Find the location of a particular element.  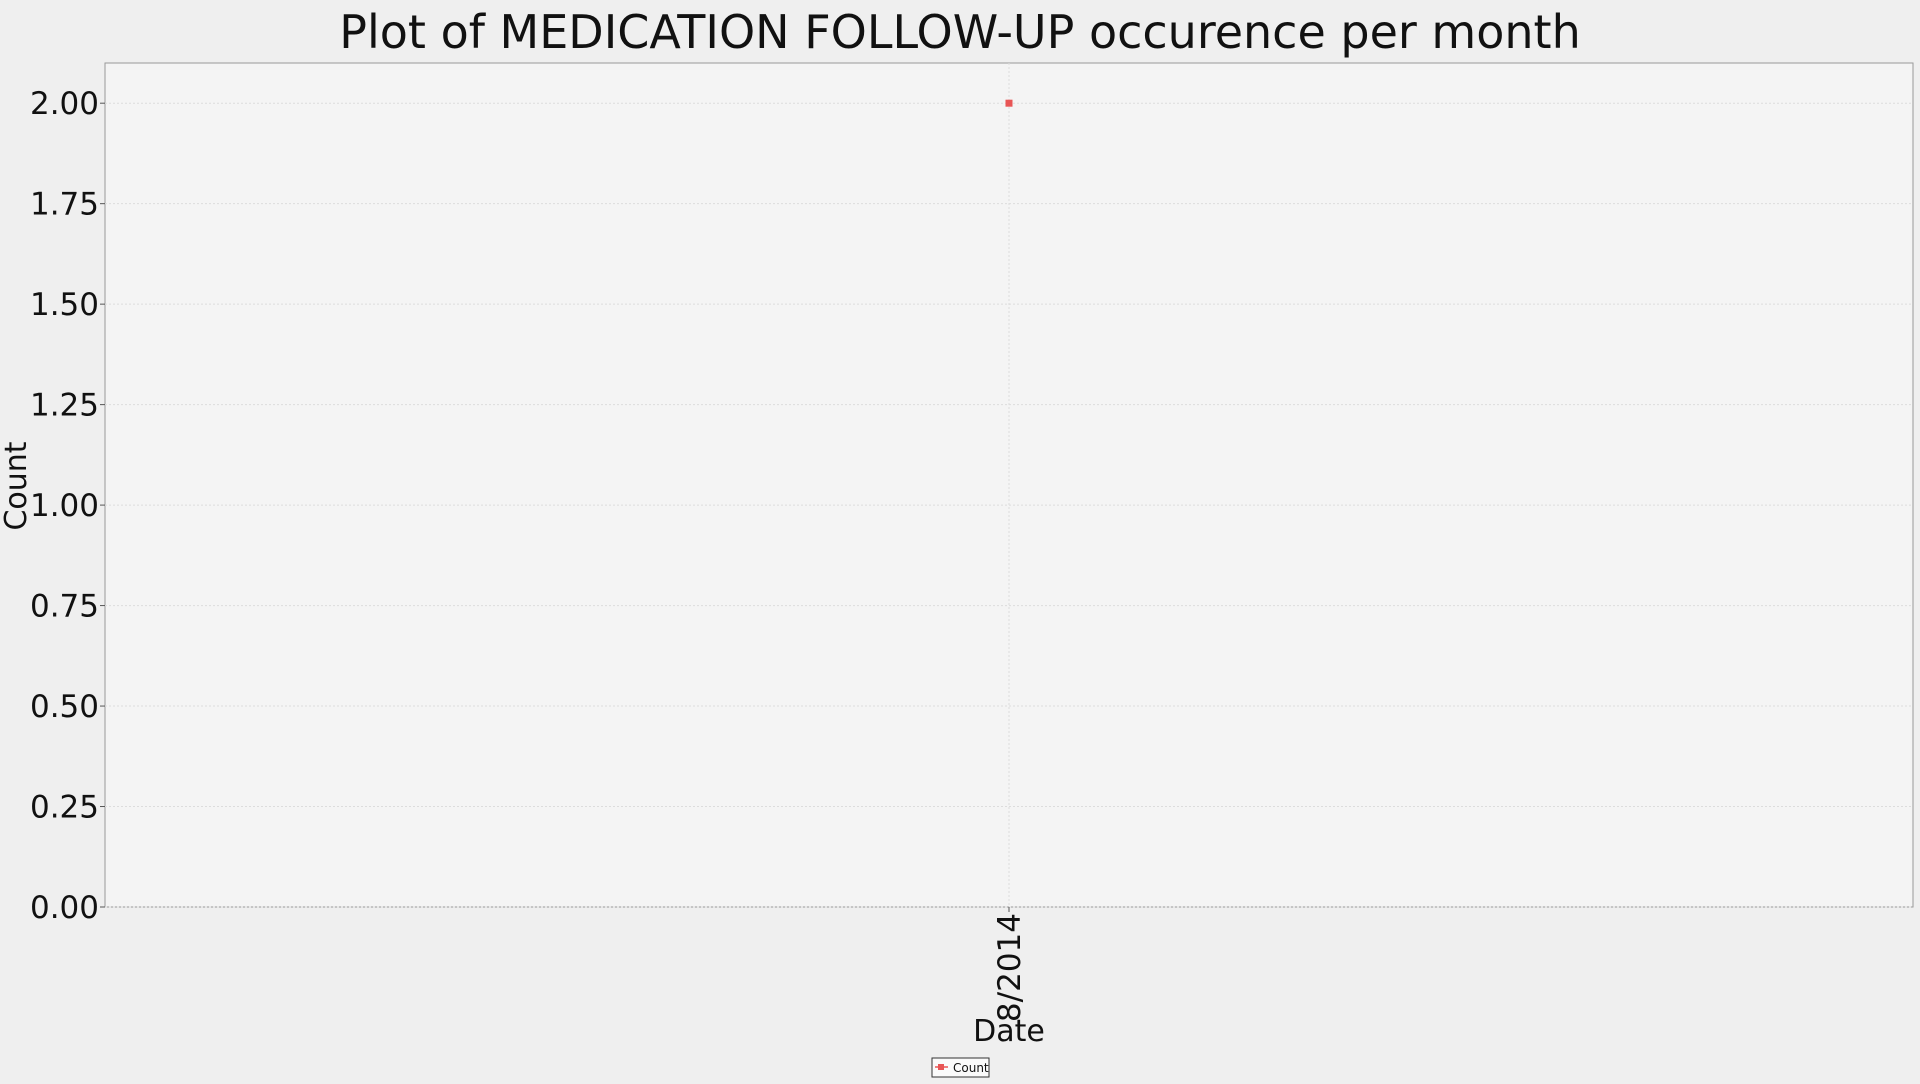

data-points is located at coordinates (1009, 103).